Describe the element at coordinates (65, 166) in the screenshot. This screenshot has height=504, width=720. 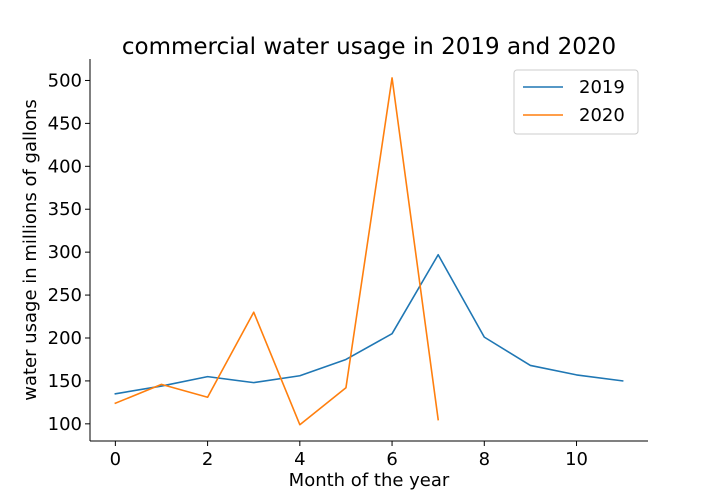
I see `y-tick-label: 400` at that location.